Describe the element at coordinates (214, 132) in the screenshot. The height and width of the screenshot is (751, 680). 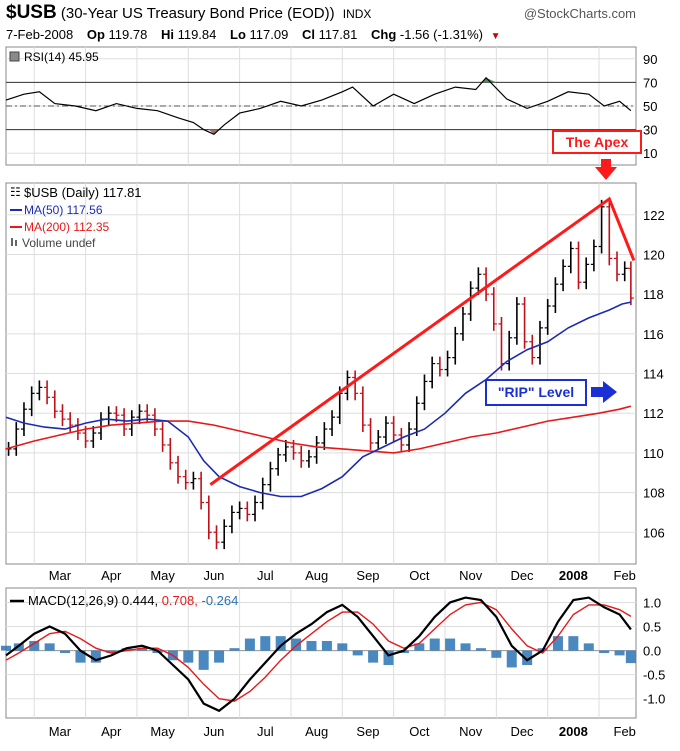
I see `rsi-oversold-fill` at that location.